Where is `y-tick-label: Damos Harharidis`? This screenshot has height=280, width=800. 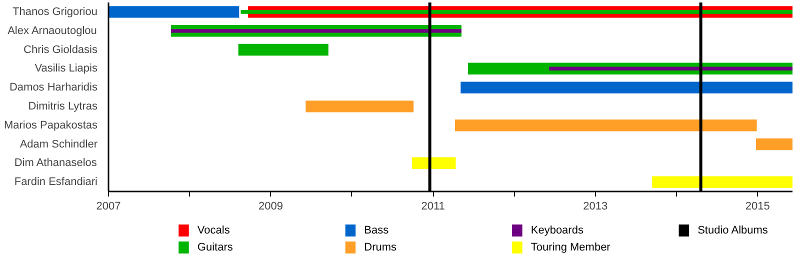 y-tick-label: Damos Harharidis is located at coordinates (53, 88).